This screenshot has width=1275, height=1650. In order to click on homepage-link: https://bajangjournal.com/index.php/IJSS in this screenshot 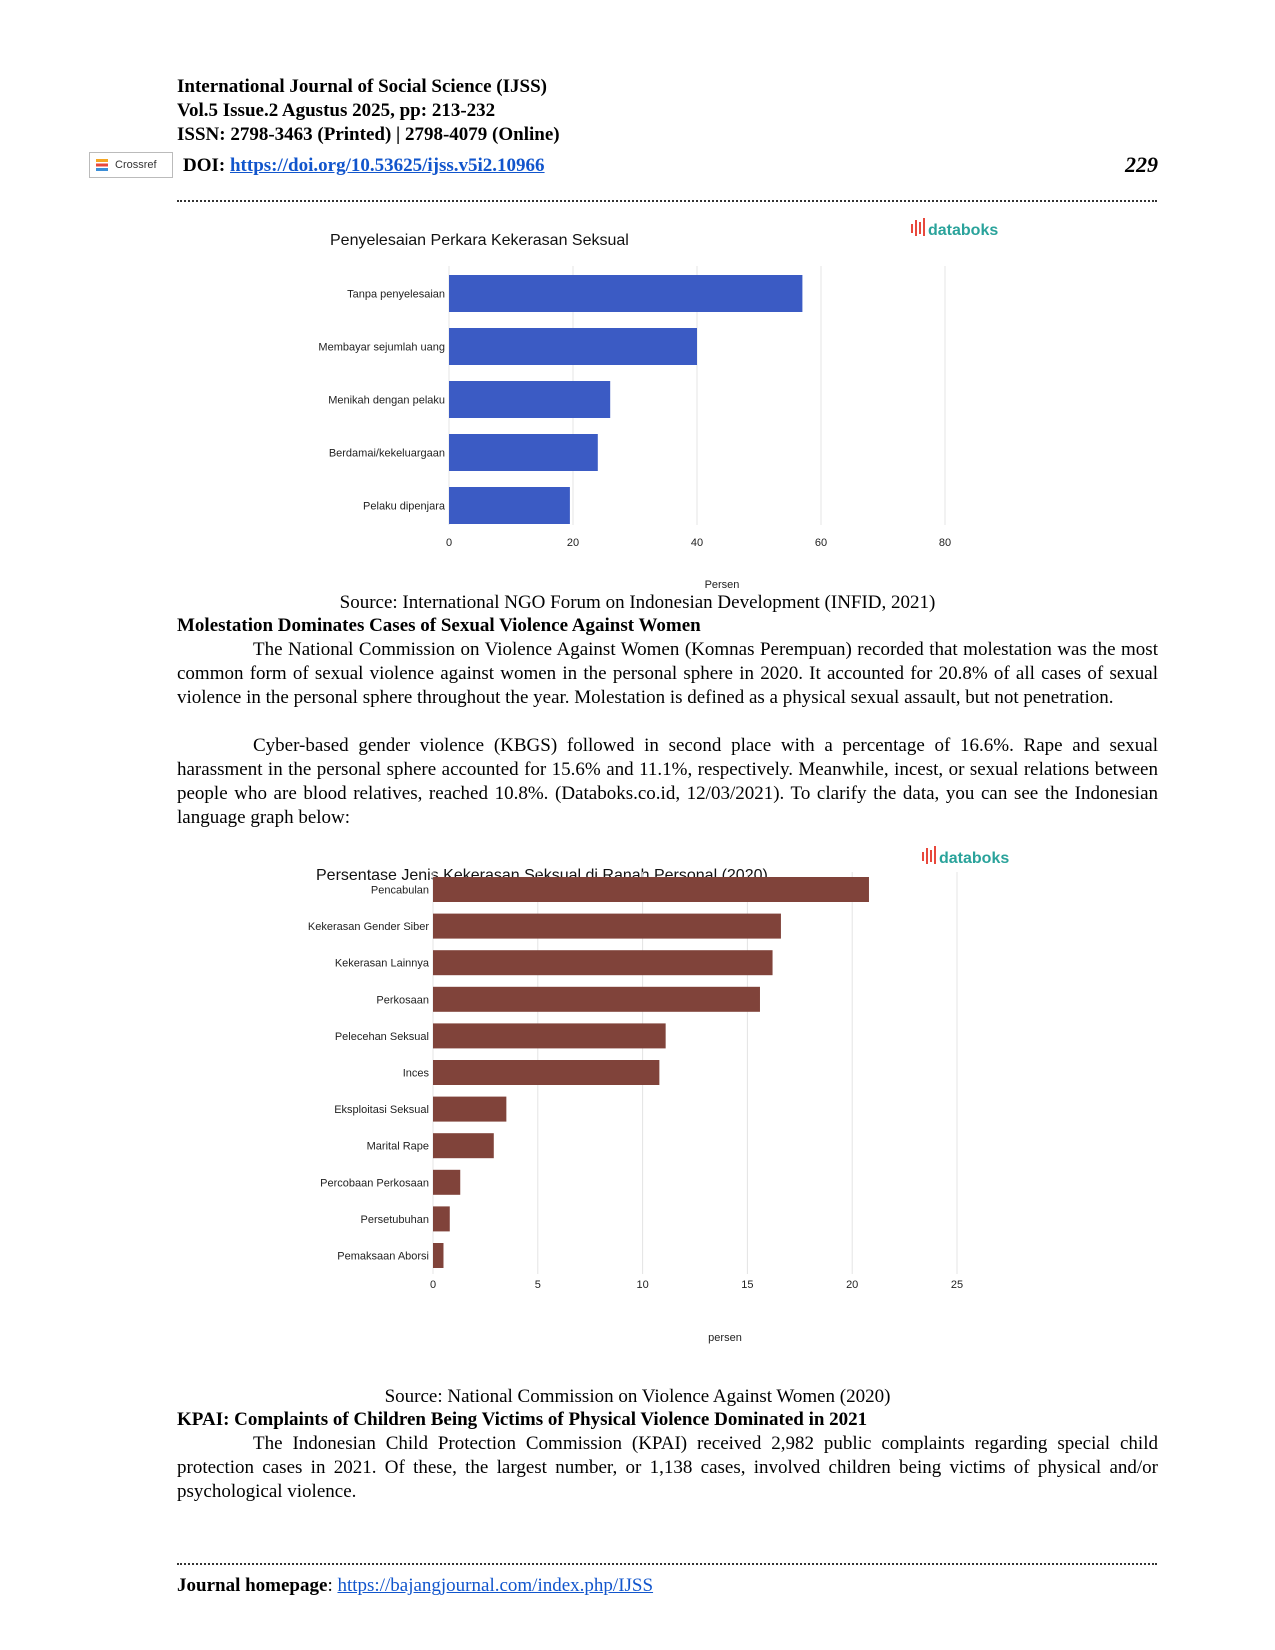, I will do `click(495, 1585)`.